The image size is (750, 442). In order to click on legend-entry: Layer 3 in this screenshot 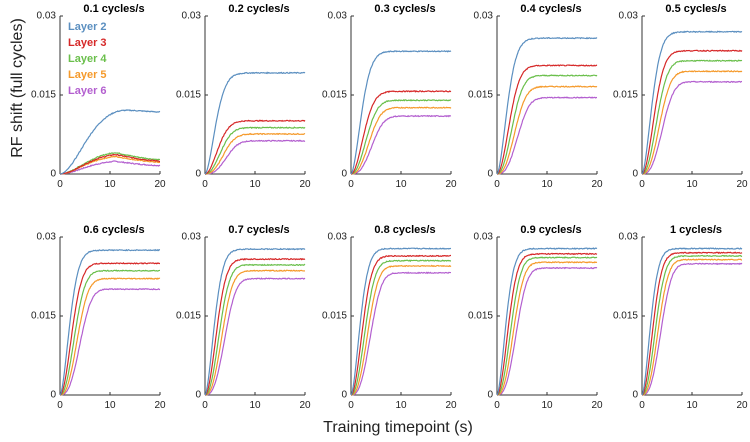, I will do `click(87, 43)`.